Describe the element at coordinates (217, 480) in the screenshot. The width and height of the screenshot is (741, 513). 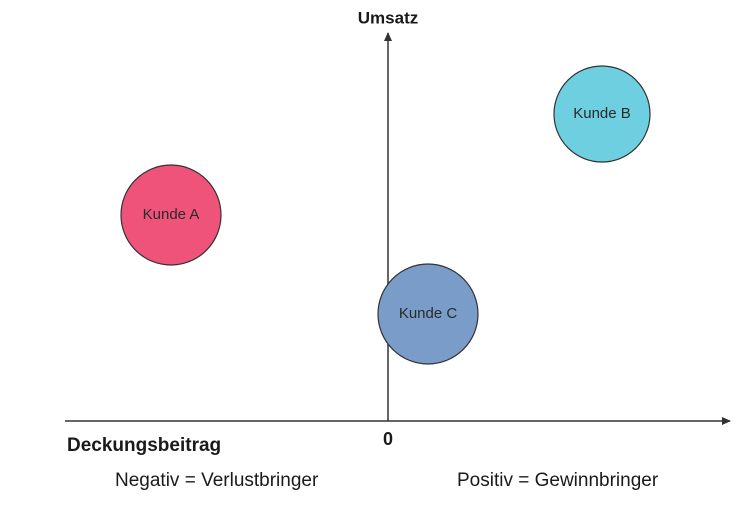
I see `negative-note: Negativ = Verlustbringer` at that location.